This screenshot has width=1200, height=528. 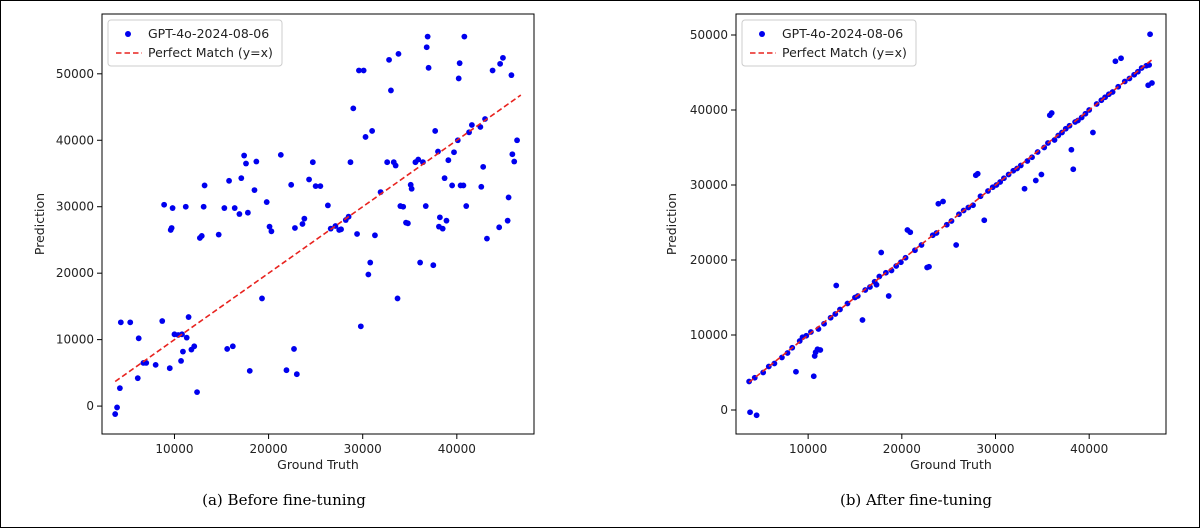 I want to click on x-tick-label: 20000, so click(x=268, y=449).